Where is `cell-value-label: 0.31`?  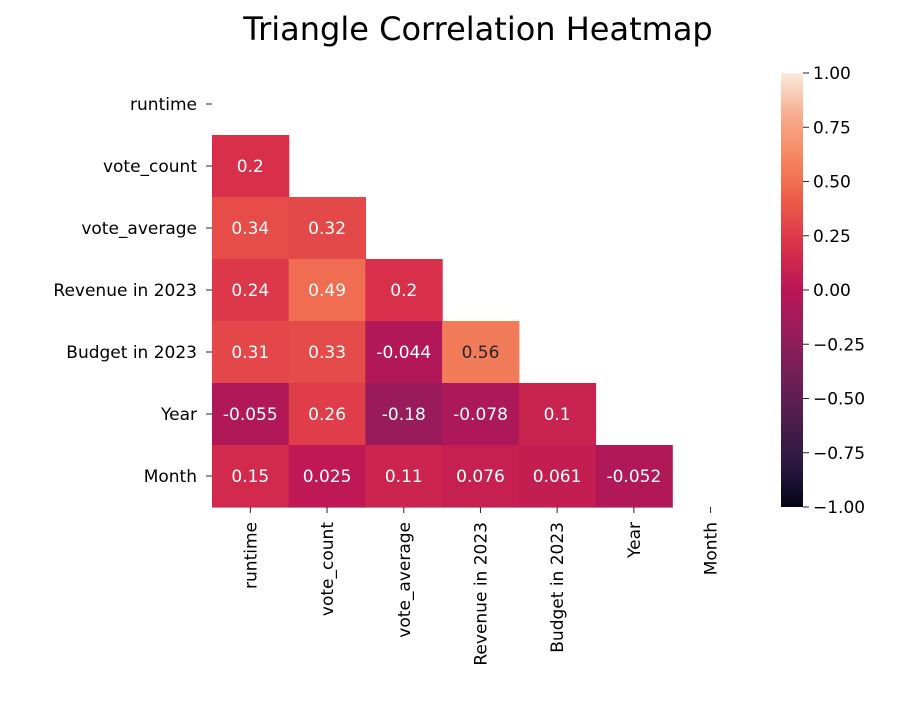
cell-value-label: 0.31 is located at coordinates (250, 353).